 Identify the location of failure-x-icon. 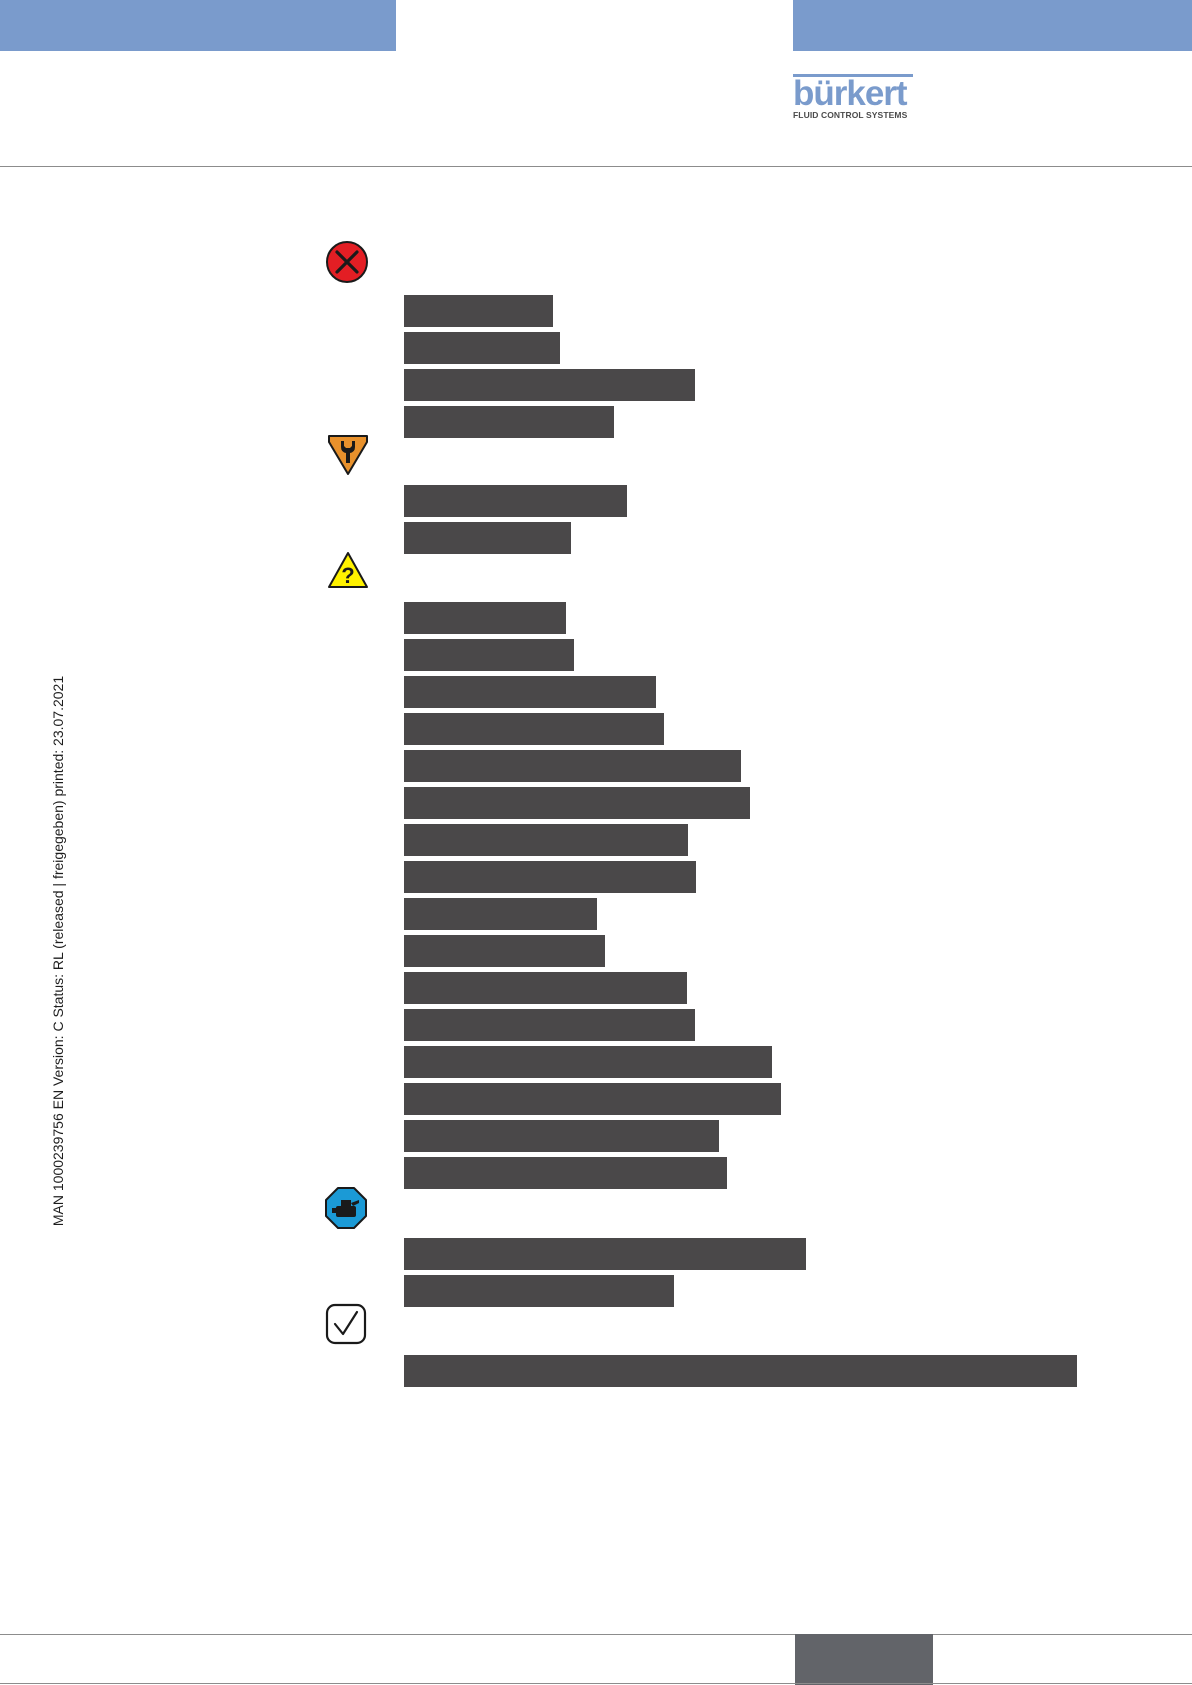
(347, 262).